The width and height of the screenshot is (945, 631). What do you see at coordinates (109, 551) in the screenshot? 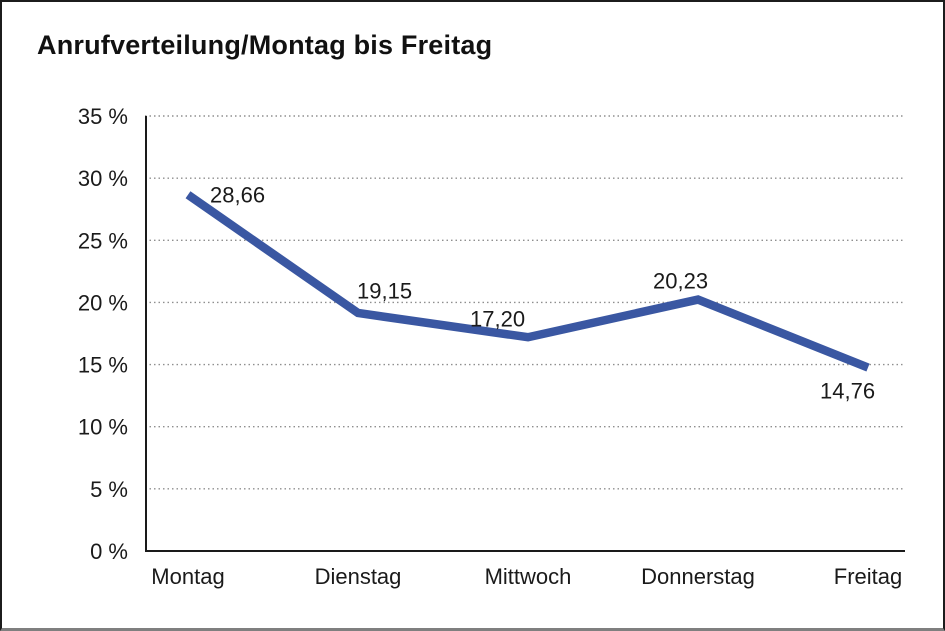
I see `y-tick-label: 0 %` at bounding box center [109, 551].